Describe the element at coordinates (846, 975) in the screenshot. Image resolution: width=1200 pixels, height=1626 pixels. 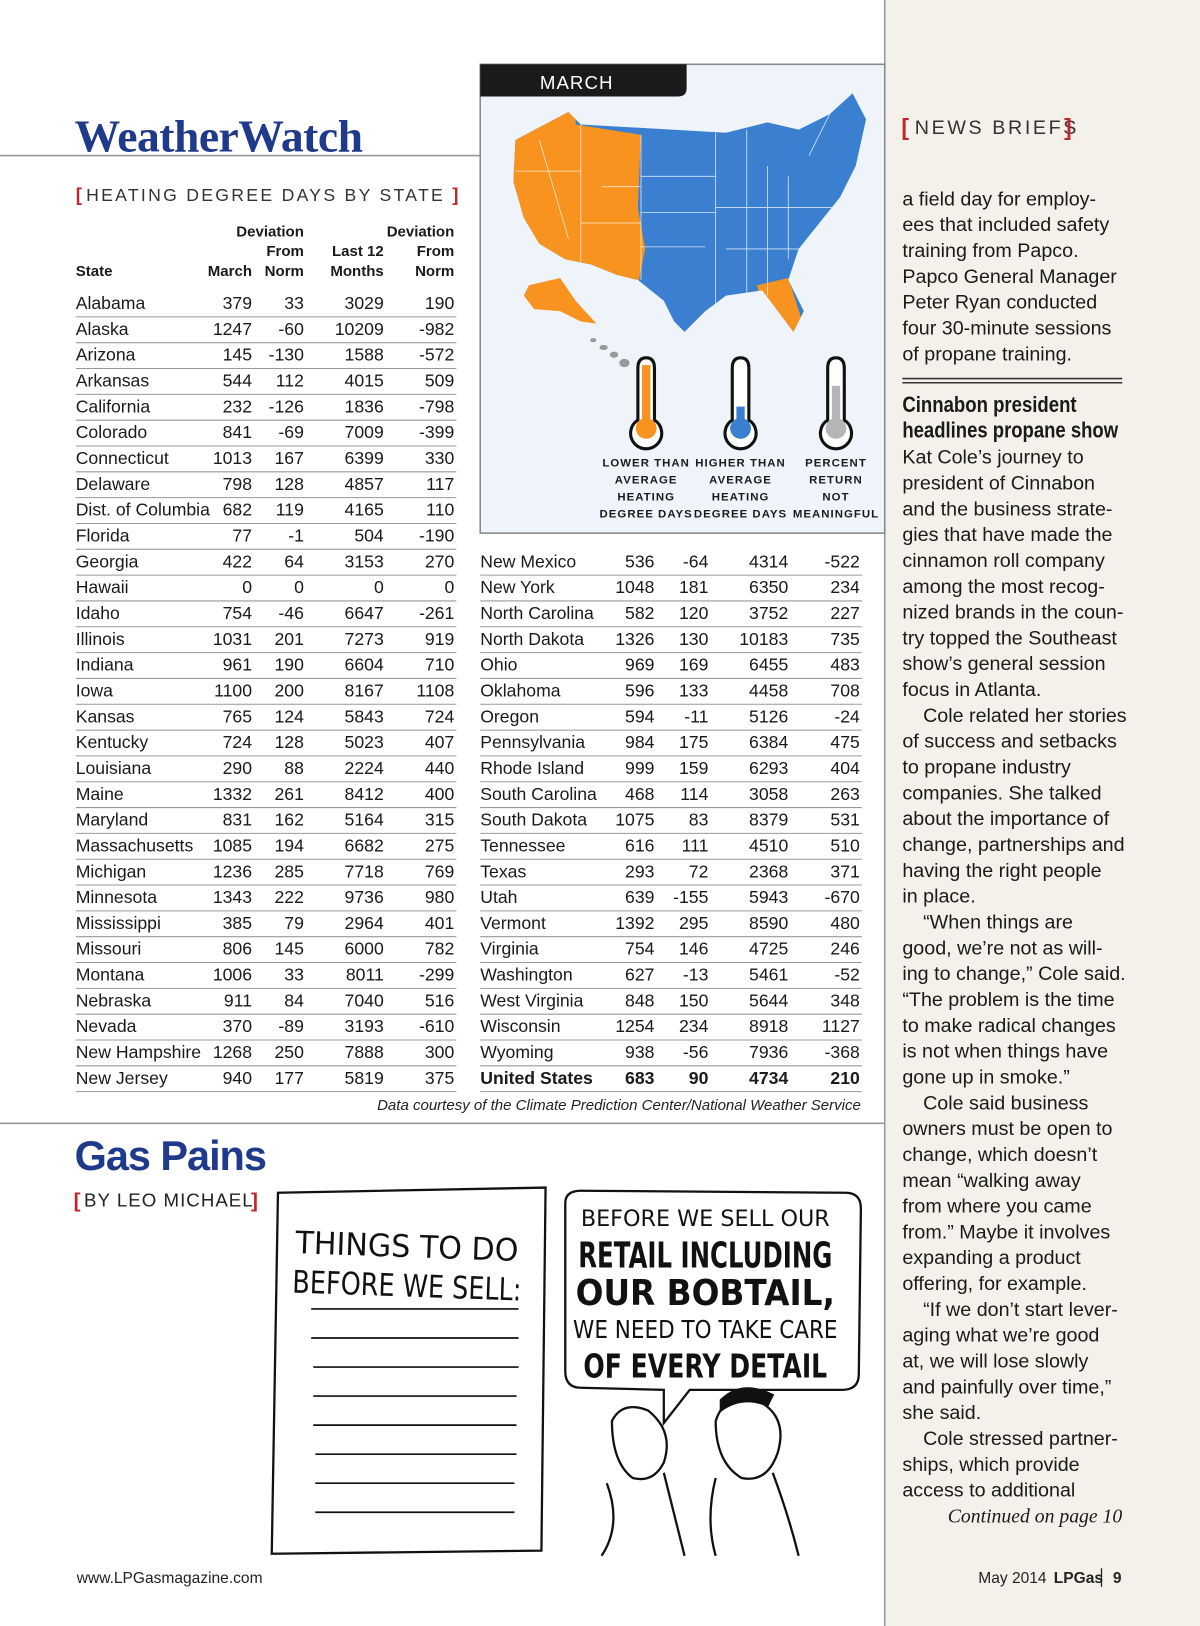
I see `cell-value: -52` at that location.